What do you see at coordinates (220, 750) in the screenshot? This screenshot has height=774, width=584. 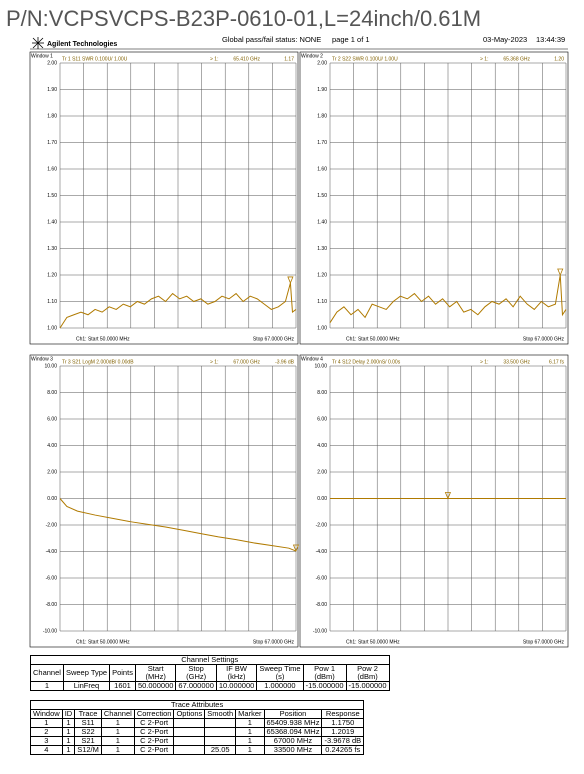 I see `table-cell: 25.05` at bounding box center [220, 750].